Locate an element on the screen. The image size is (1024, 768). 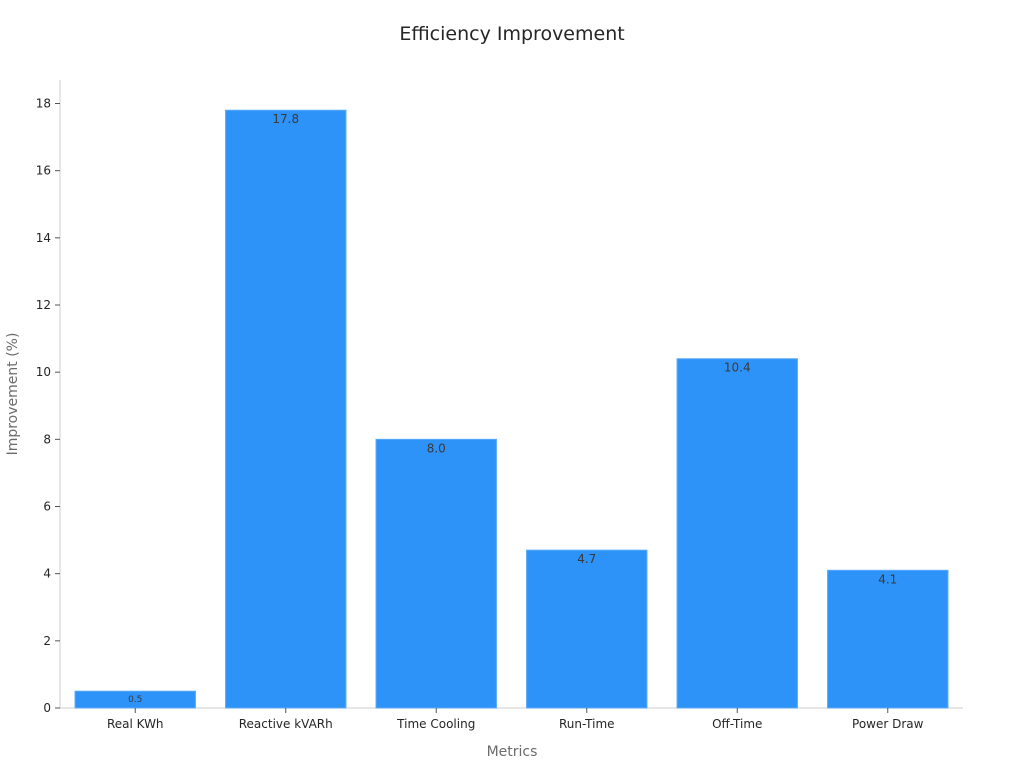
bar-data-label: 17.8 is located at coordinates (285, 119).